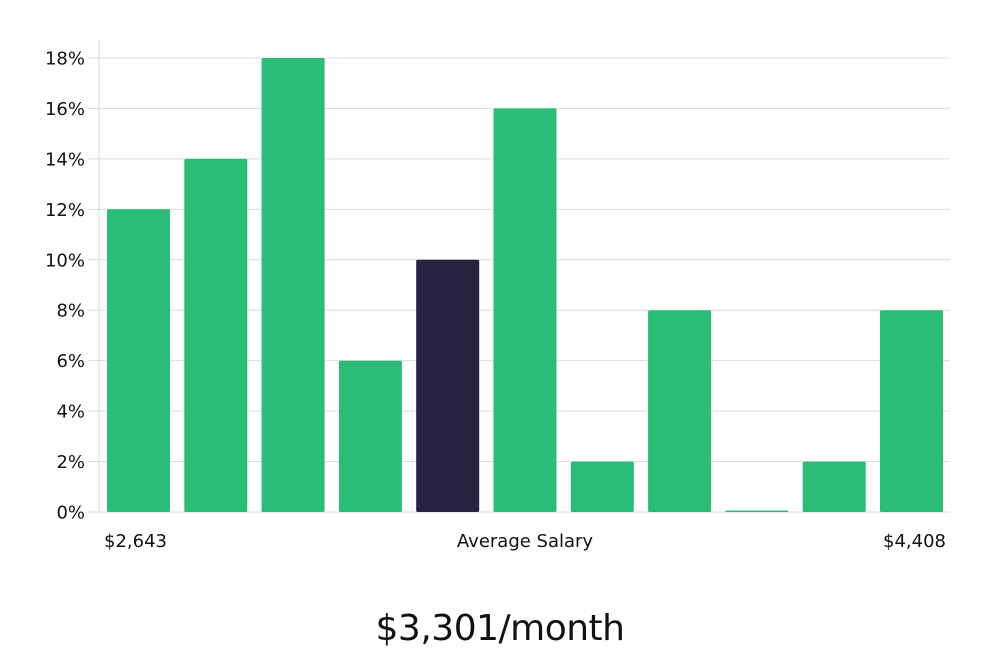 Image resolution: width=1000 pixels, height=660 pixels. Describe the element at coordinates (65, 260) in the screenshot. I see `y-tick-label: 10%` at that location.